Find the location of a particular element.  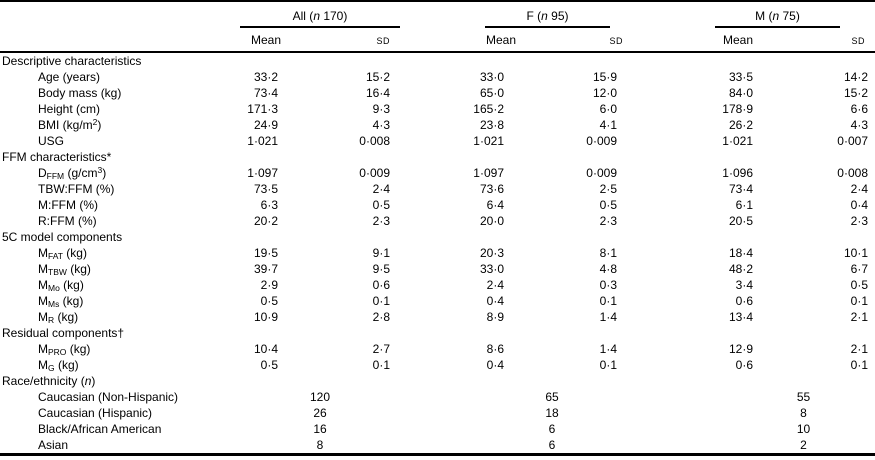

cell-m-sd: 2·3 is located at coordinates (859, 221).